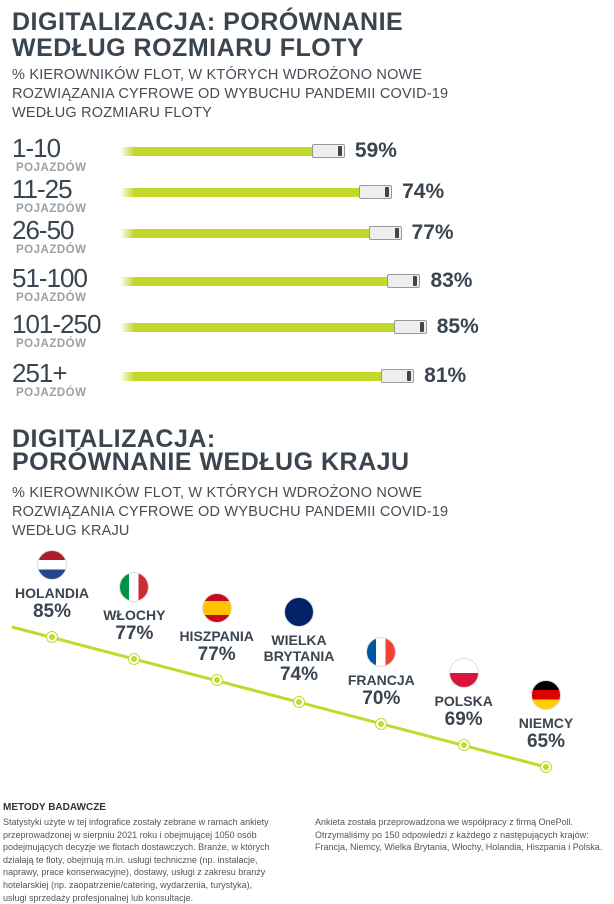 This screenshot has width=614, height=904. I want to click on country-value: 85%, so click(52, 611).